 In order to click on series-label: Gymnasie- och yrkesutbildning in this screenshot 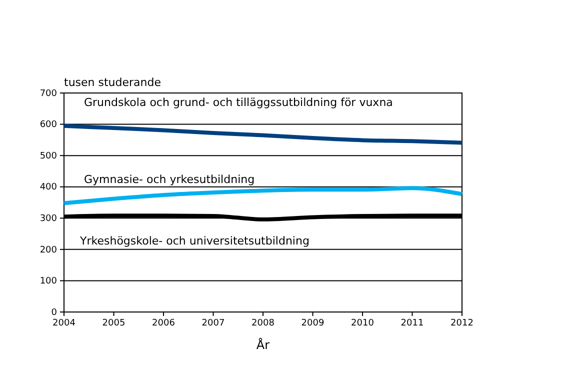, I will do `click(169, 179)`.